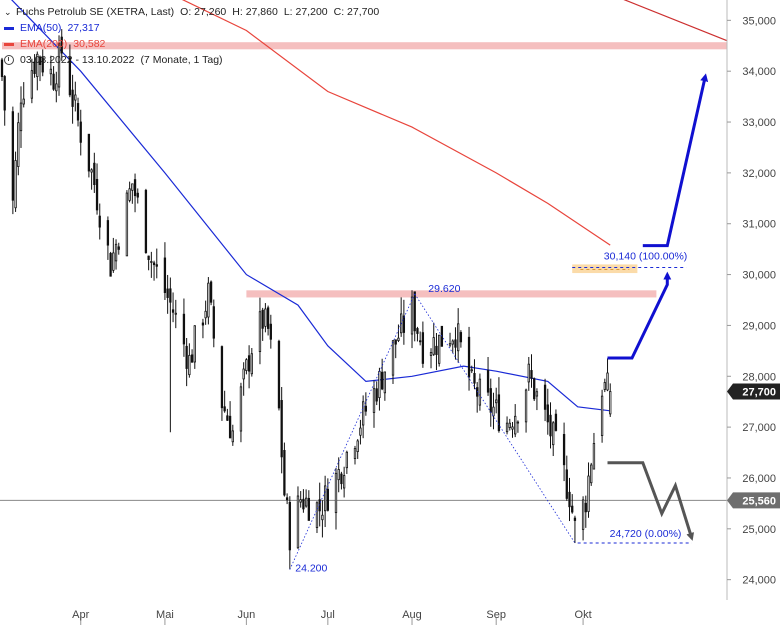  What do you see at coordinates (753, 500) in the screenshot?
I see `price-tag-level` at bounding box center [753, 500].